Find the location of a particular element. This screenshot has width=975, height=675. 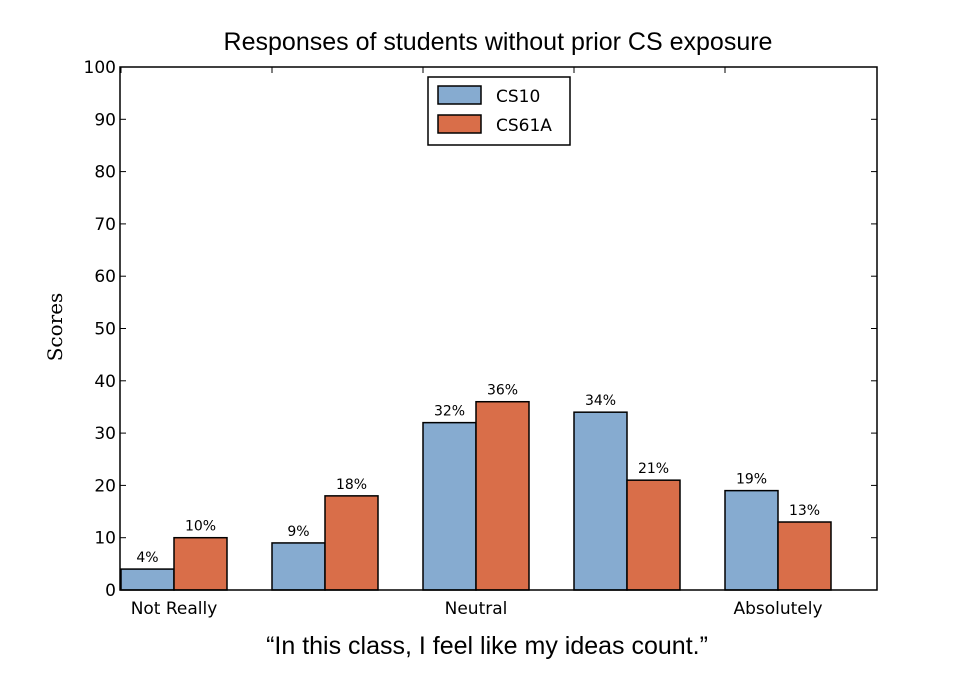

y-tick-label: 60 is located at coordinates (105, 277).